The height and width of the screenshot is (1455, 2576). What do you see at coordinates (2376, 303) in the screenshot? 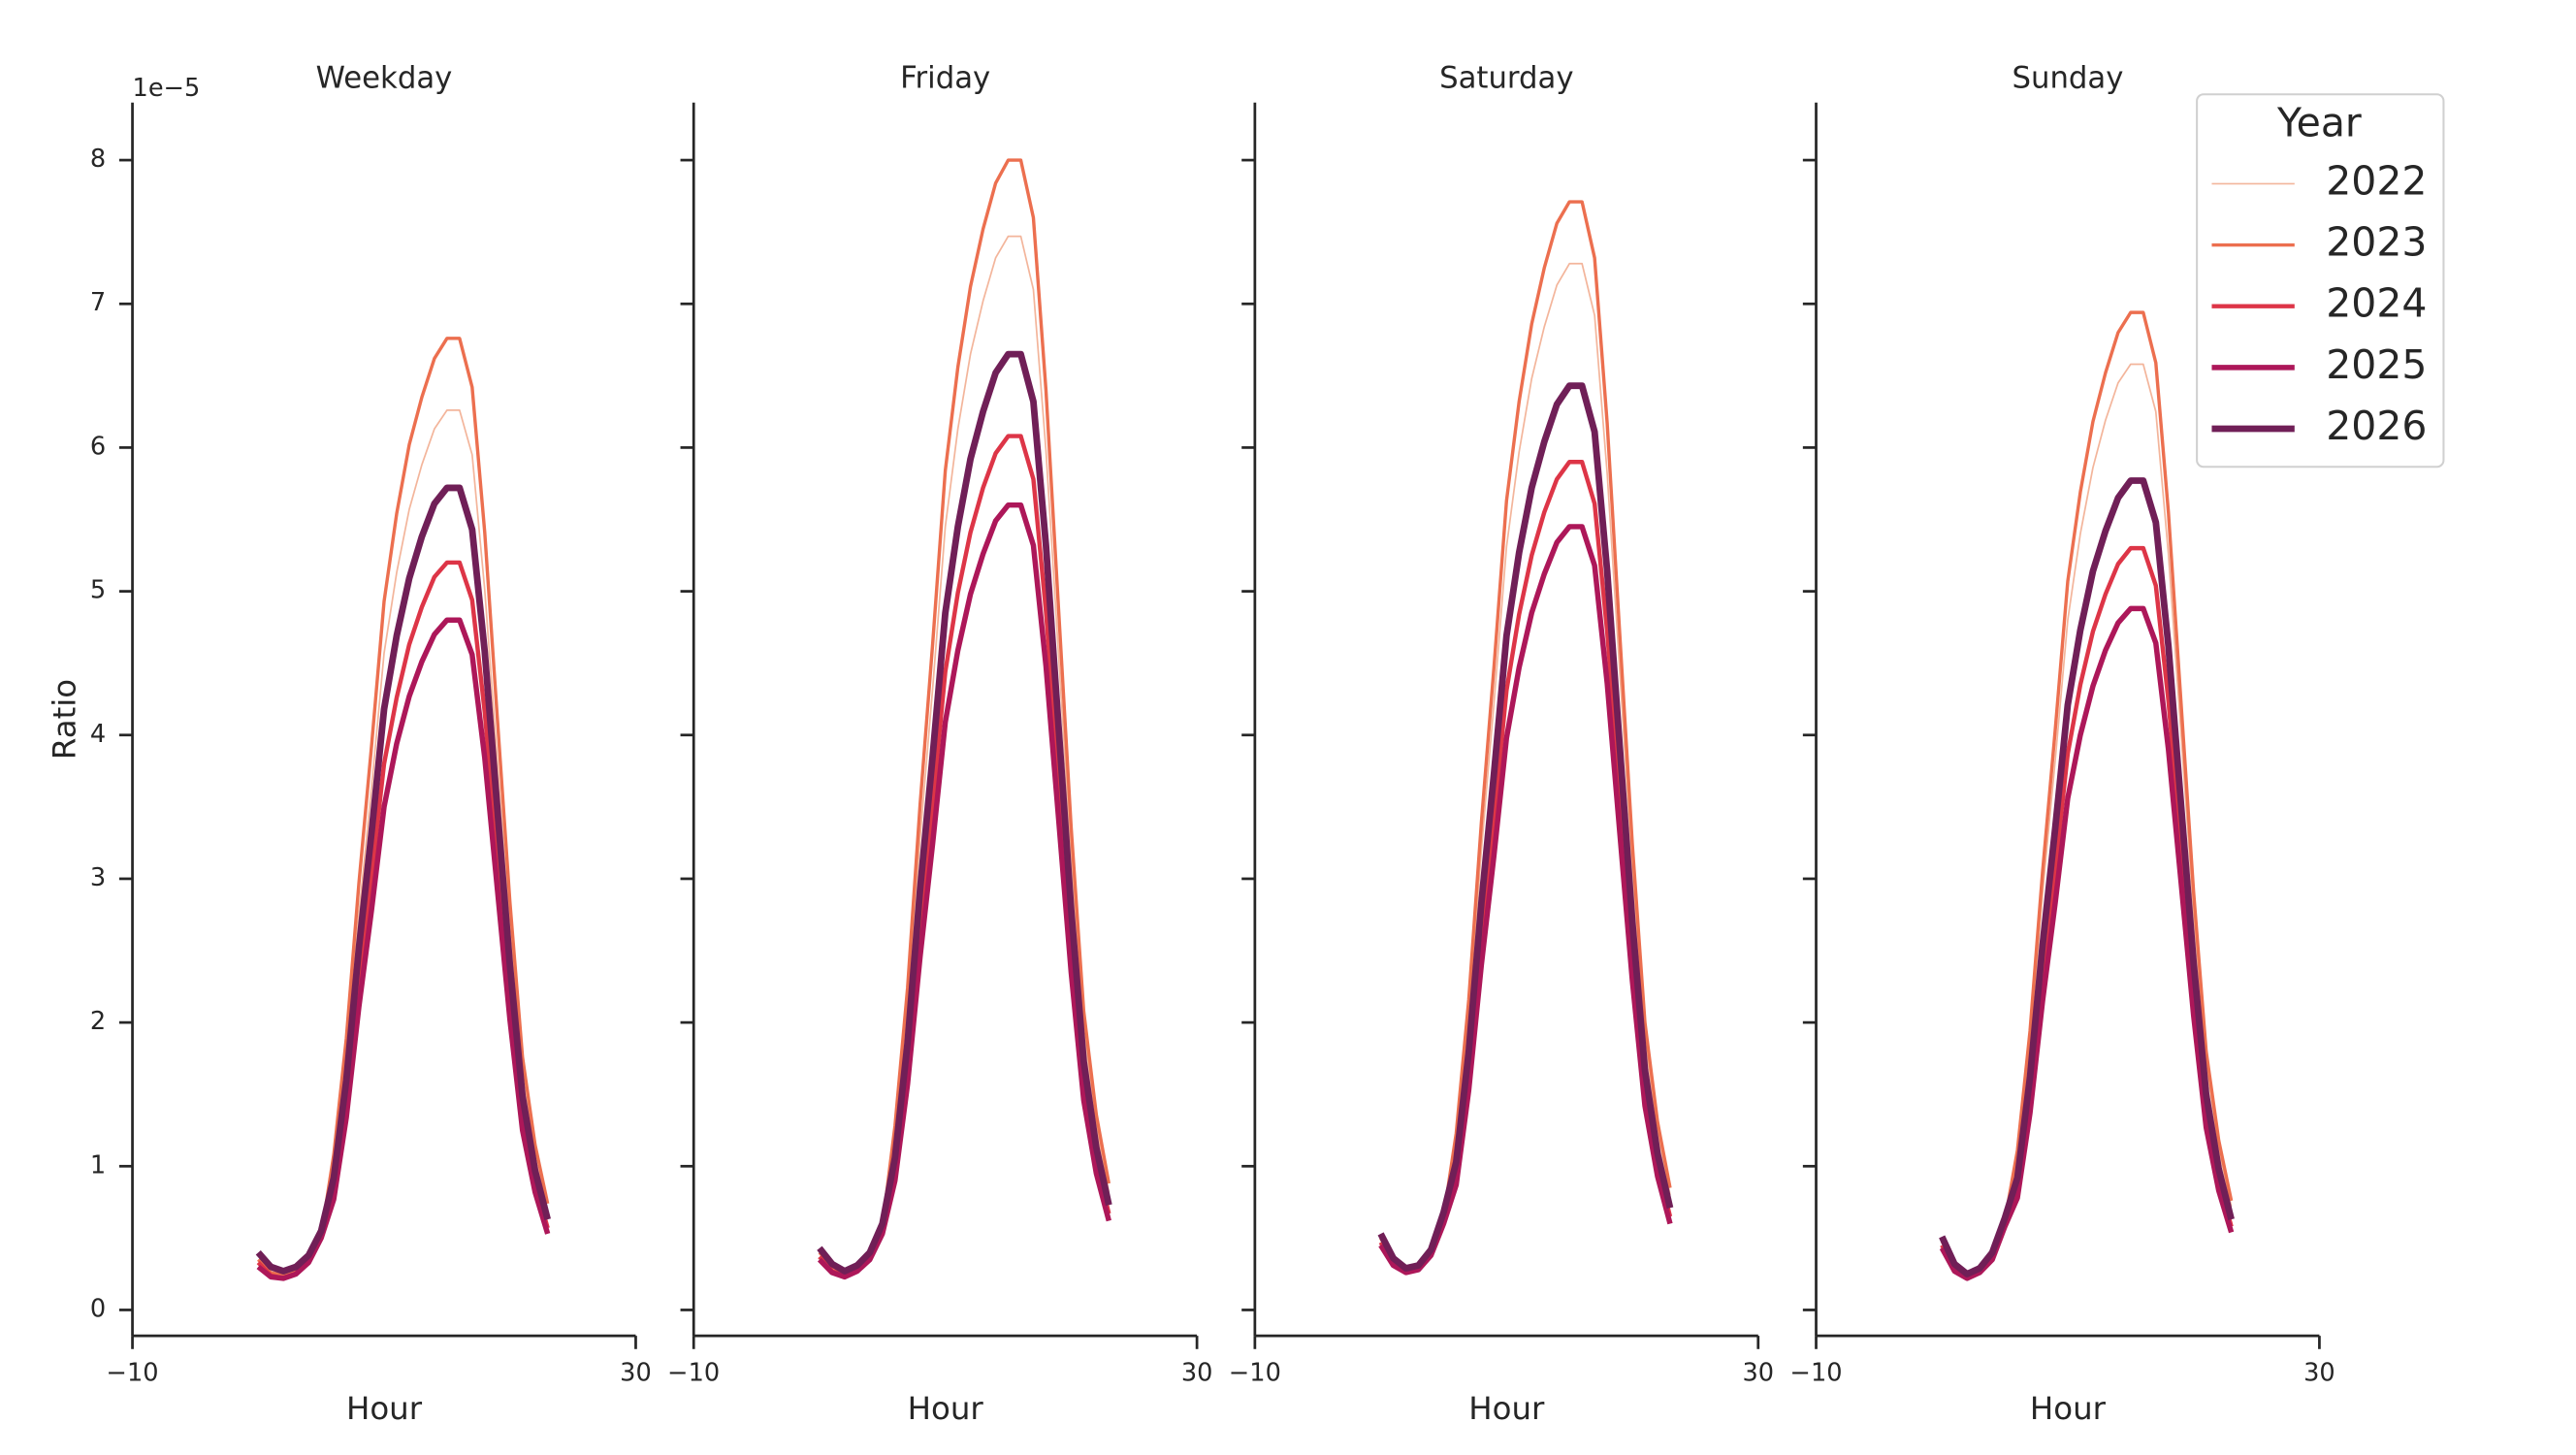
I see `legend-label: 2024` at bounding box center [2376, 303].